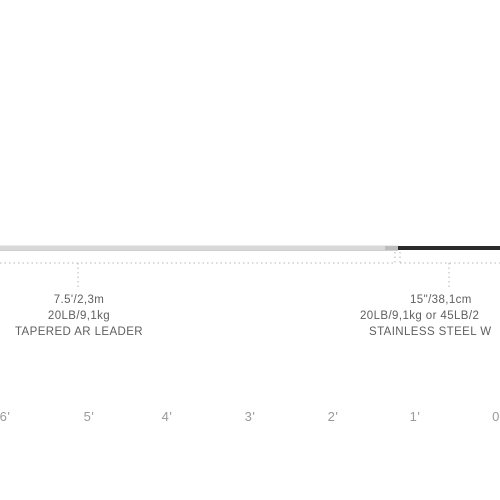 The height and width of the screenshot is (500, 500). Describe the element at coordinates (79, 300) in the screenshot. I see `leader-length: 7.5'/2,3m` at that location.